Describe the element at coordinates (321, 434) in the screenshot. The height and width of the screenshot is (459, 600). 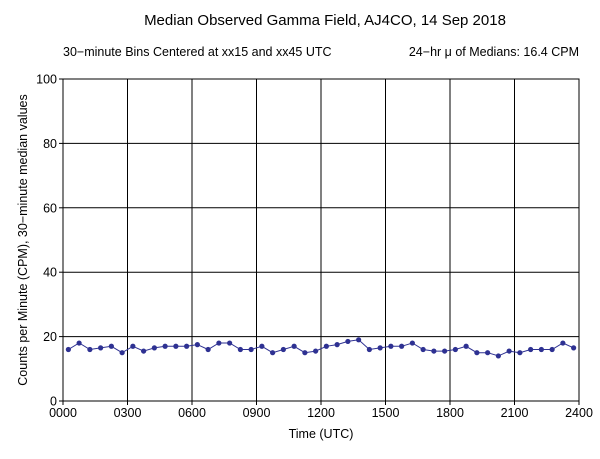
I see `x-axis-label: Time (UTC)` at that location.